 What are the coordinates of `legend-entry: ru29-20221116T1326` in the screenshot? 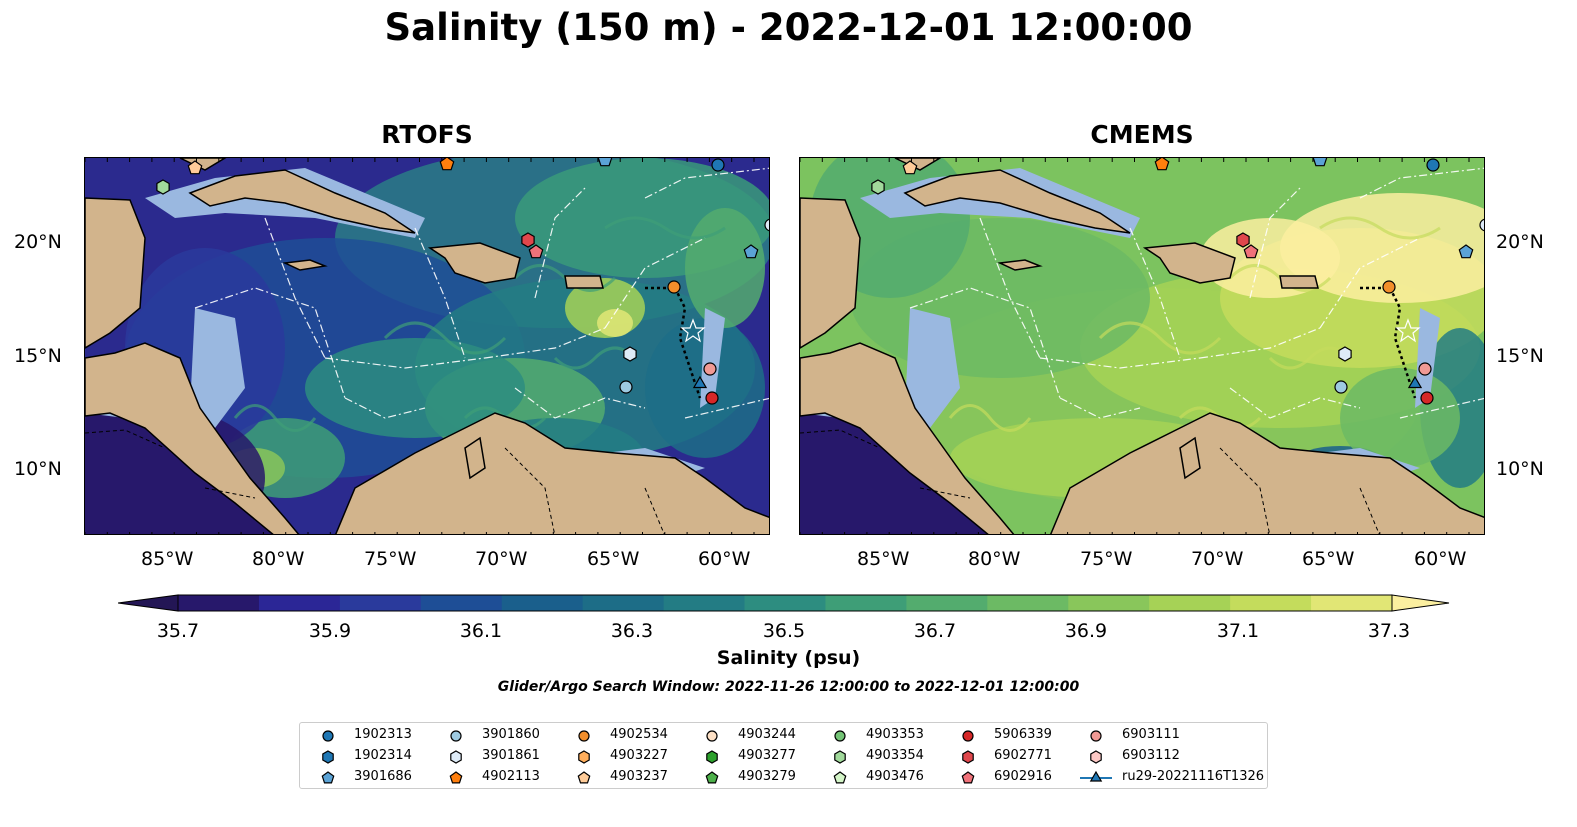 It's located at (1173, 777).